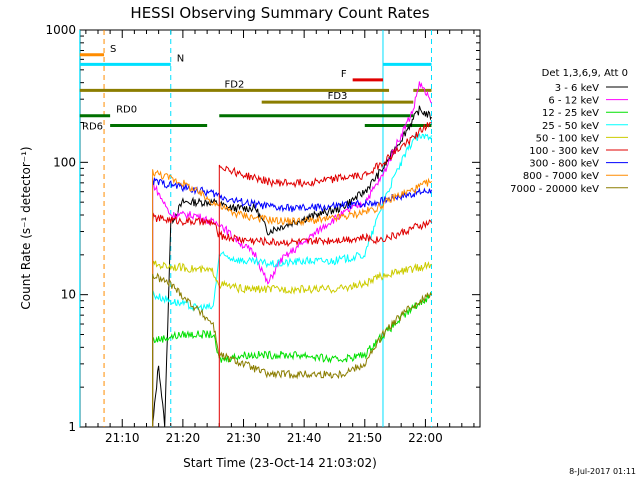 The image size is (640, 480). I want to click on x-axis-label: Start Time (23-Oct-14 21:03:02), so click(280, 463).